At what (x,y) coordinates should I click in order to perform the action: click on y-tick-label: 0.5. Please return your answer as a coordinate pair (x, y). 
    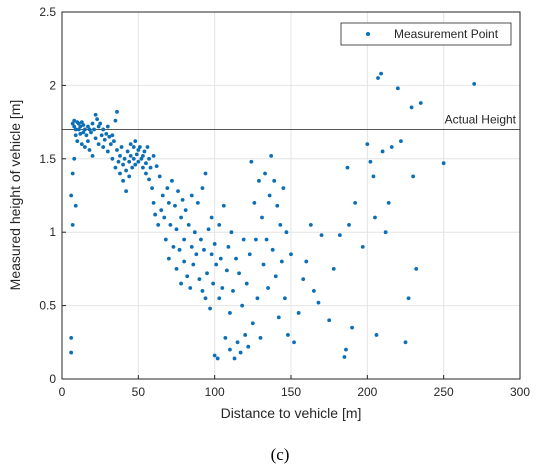
    Looking at the image, I should click on (47, 306).